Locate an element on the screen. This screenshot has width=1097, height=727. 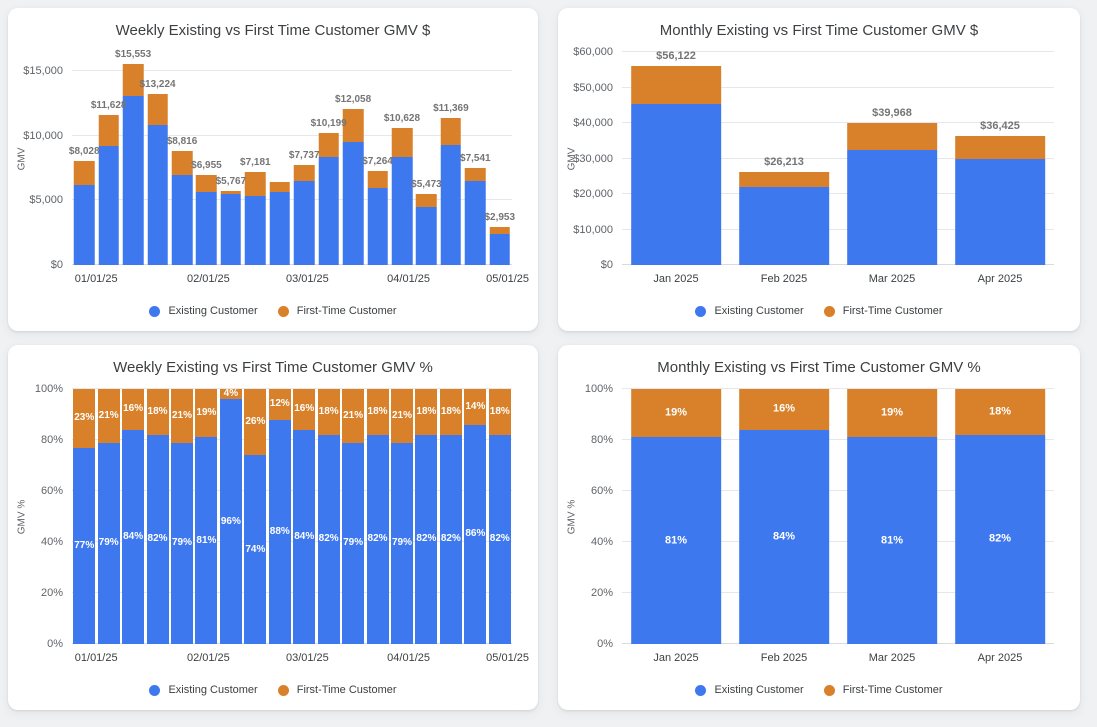
bar: $5,473 is located at coordinates (426, 158).